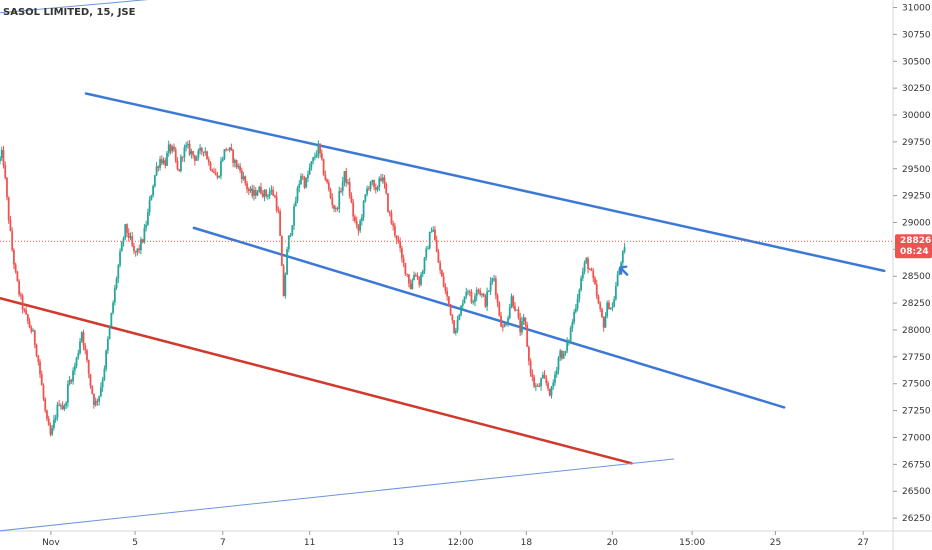  I want to click on price-tick-label: 26750, so click(916, 465).